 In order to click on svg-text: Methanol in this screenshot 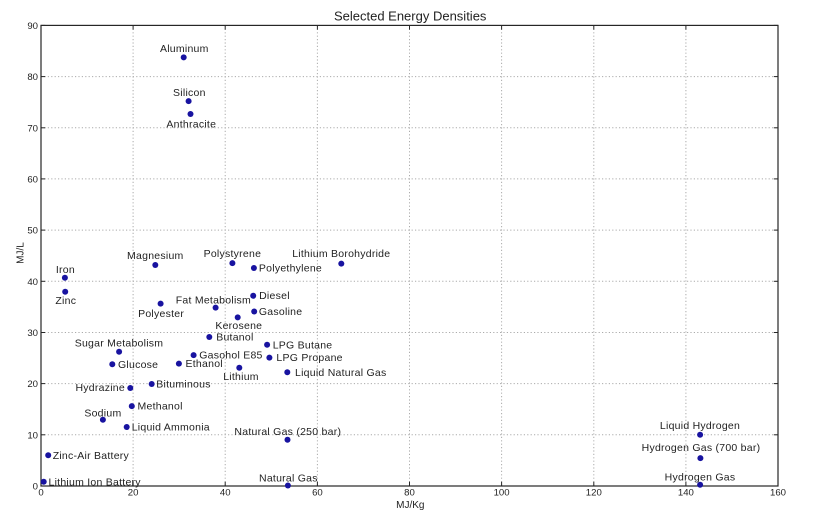, I will do `click(160, 407)`.